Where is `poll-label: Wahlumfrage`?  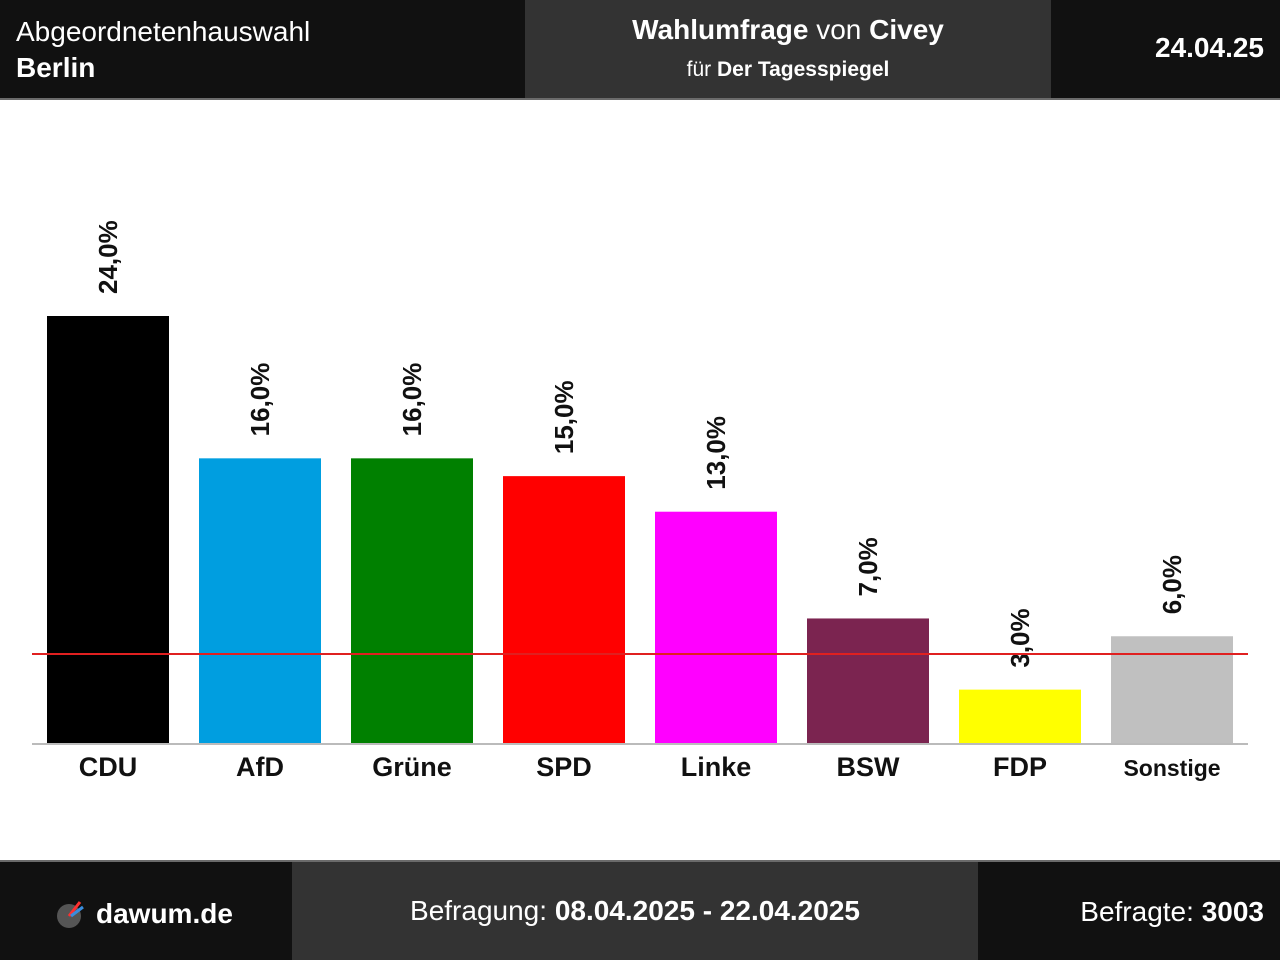 poll-label: Wahlumfrage is located at coordinates (720, 29).